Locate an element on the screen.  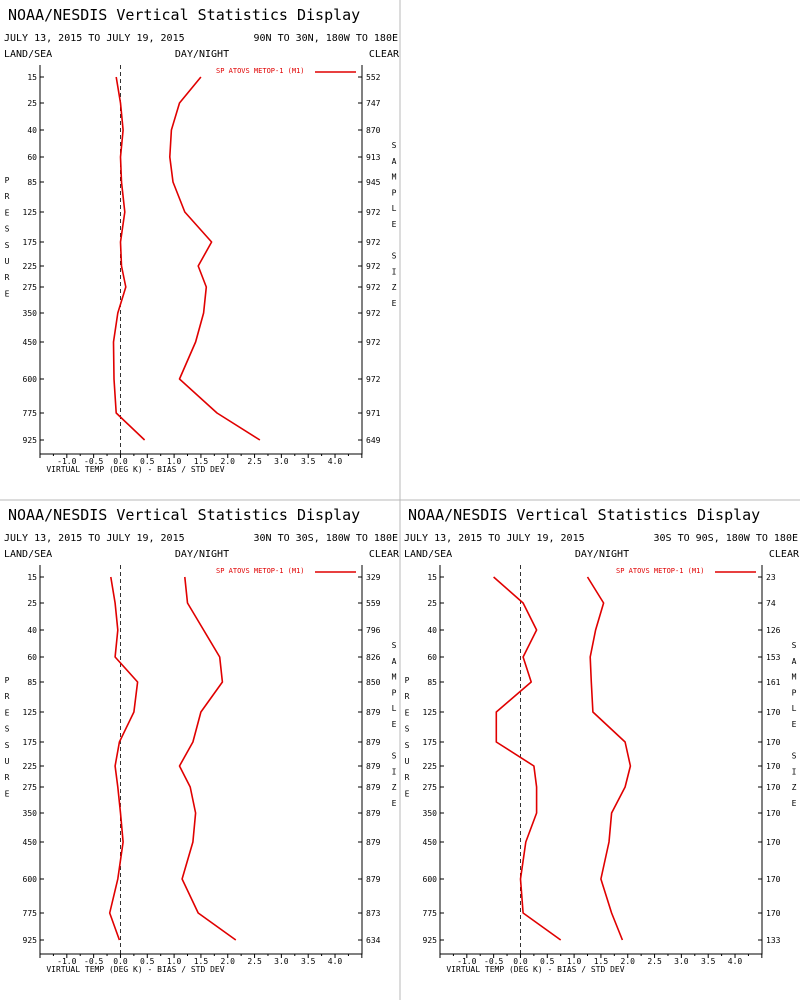
sample-size-label-letter: E is located at coordinates (394, 803).